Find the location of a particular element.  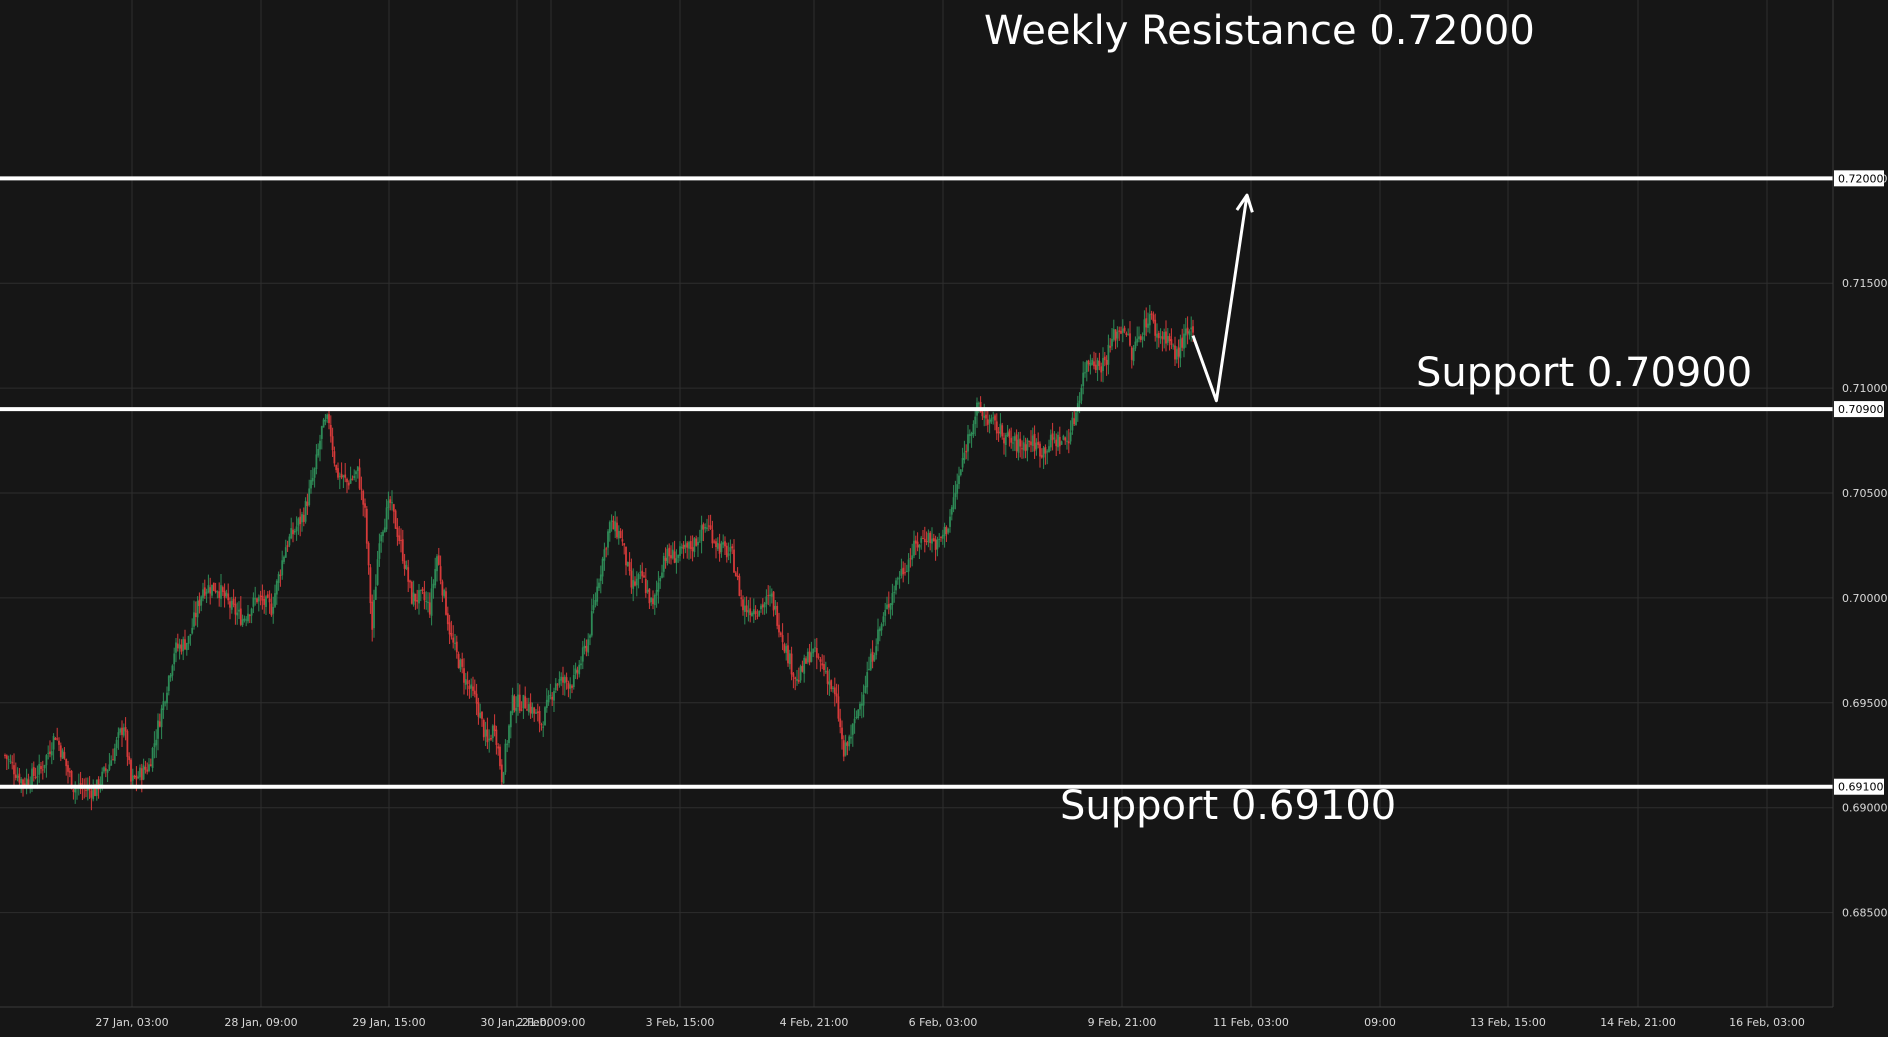

level-price-label: 0.70900 is located at coordinates (1861, 409).